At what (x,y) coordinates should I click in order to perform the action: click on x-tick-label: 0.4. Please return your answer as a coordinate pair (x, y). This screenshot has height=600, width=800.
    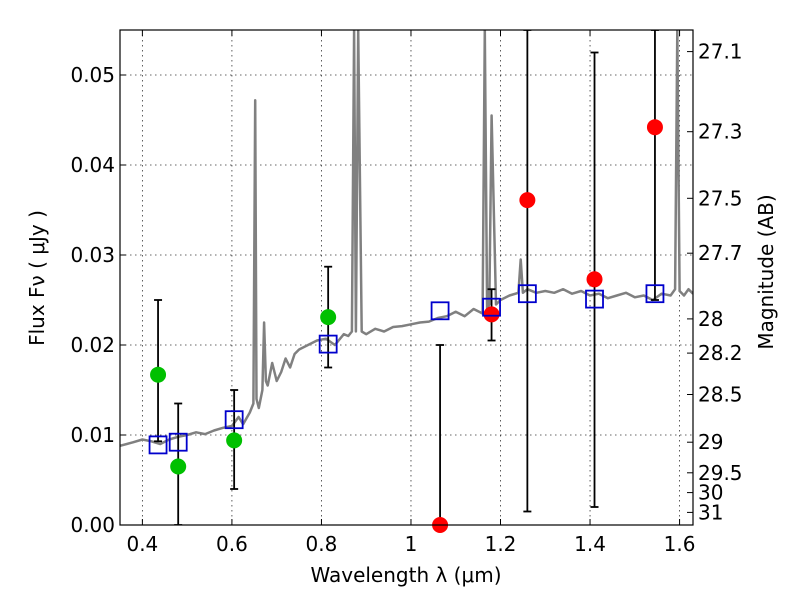
    Looking at the image, I should click on (142, 544).